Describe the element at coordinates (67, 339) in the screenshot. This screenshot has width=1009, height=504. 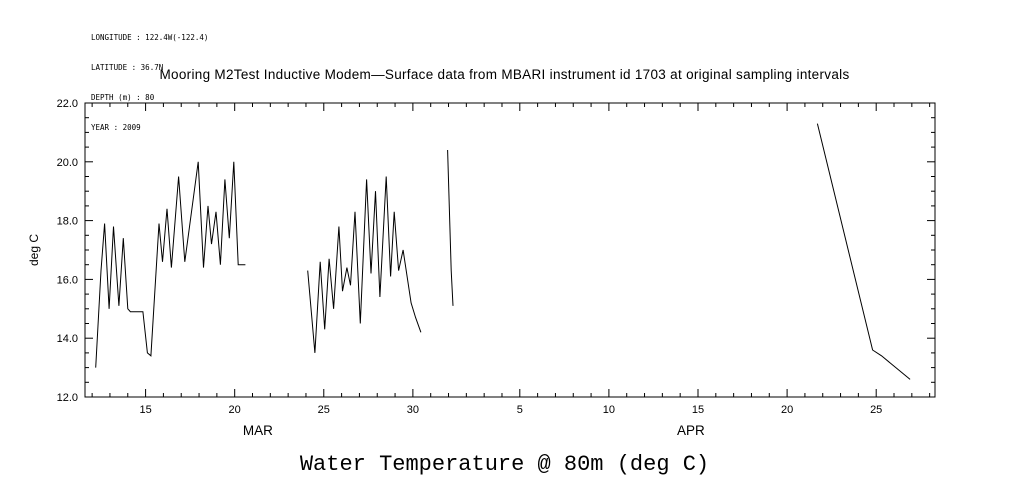
I see `y-tick-label: 14.0` at that location.